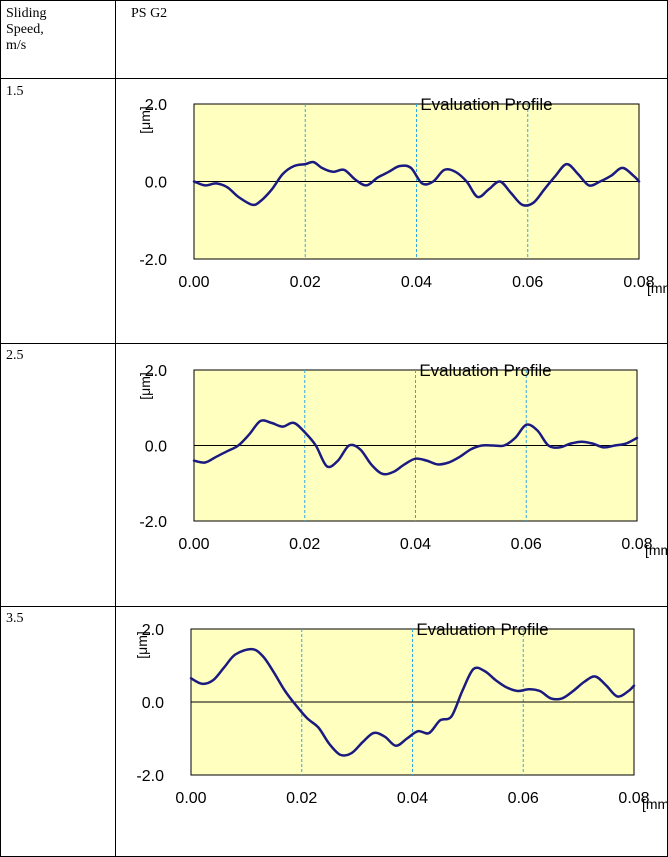 This screenshot has height=857, width=668. I want to click on header-sliding-speed: Sliding Speed, m/s, so click(58, 30).